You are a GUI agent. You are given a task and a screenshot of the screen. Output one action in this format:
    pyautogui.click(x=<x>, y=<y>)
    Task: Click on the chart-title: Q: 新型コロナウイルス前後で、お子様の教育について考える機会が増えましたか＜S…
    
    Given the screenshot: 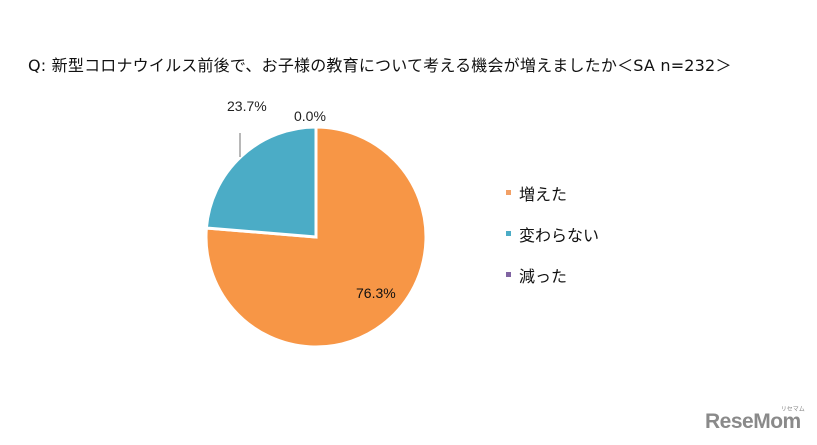 What is the action you would take?
    pyautogui.click(x=380, y=65)
    